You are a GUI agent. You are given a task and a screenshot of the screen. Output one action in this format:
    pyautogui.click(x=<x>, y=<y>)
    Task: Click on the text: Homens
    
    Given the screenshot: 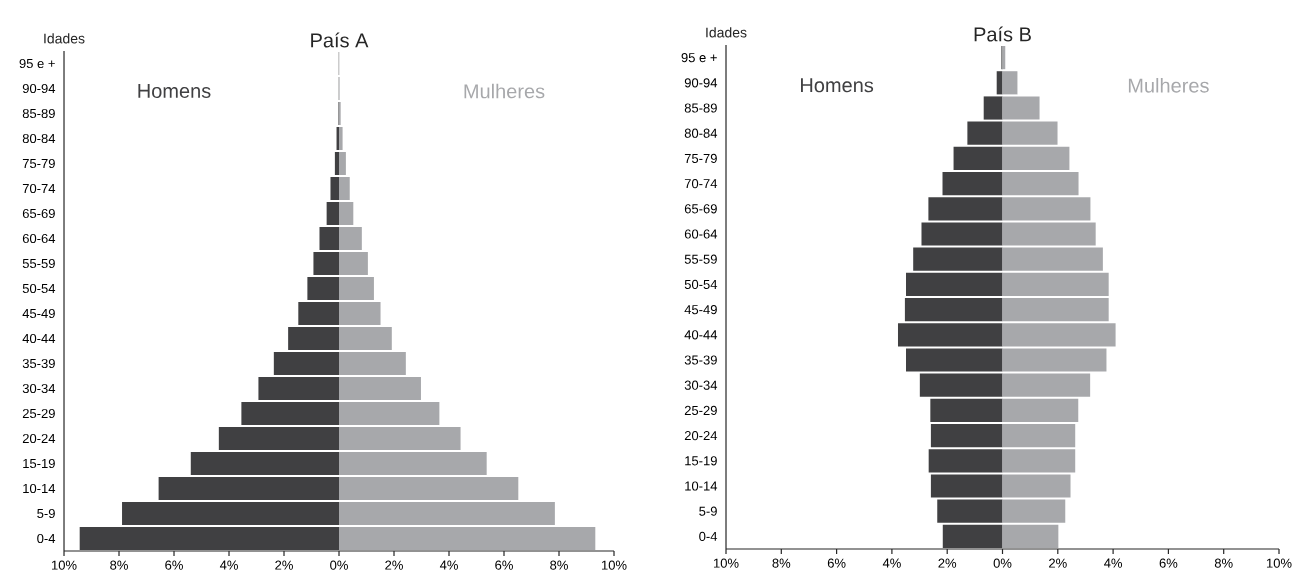 What is the action you would take?
    pyautogui.click(x=837, y=85)
    